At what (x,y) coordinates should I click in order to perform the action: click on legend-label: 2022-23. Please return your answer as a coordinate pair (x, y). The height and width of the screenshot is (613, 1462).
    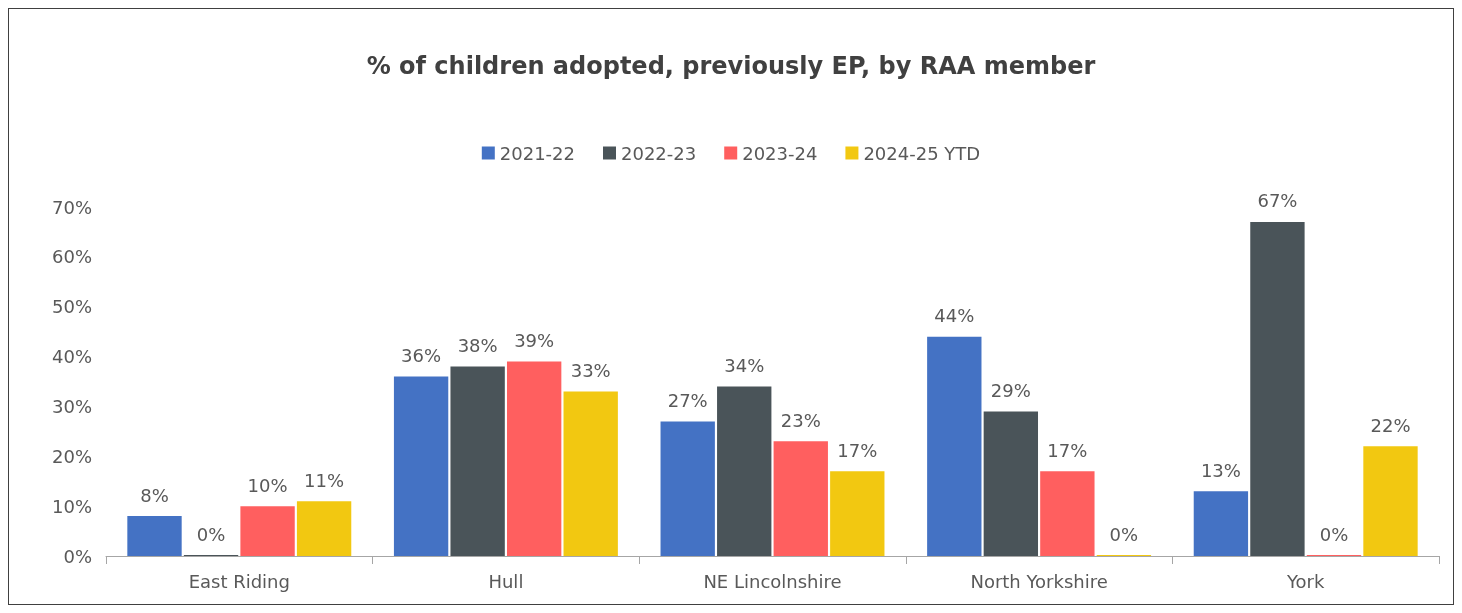
    Looking at the image, I should click on (659, 153).